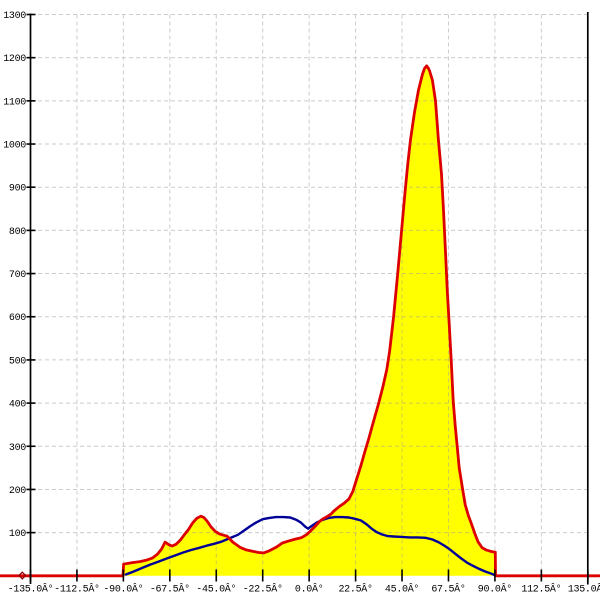 This screenshot has width=600, height=600. What do you see at coordinates (14, 16) in the screenshot?
I see `y-tick-label: 1300` at bounding box center [14, 16].